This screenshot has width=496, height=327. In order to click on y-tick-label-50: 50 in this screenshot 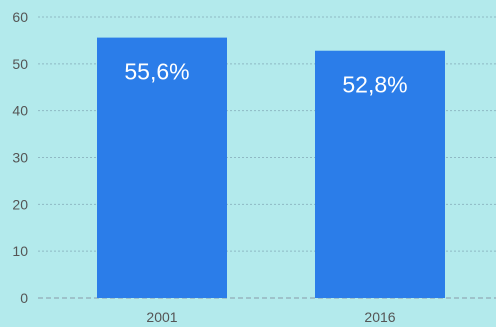, I will do `click(20, 64)`.